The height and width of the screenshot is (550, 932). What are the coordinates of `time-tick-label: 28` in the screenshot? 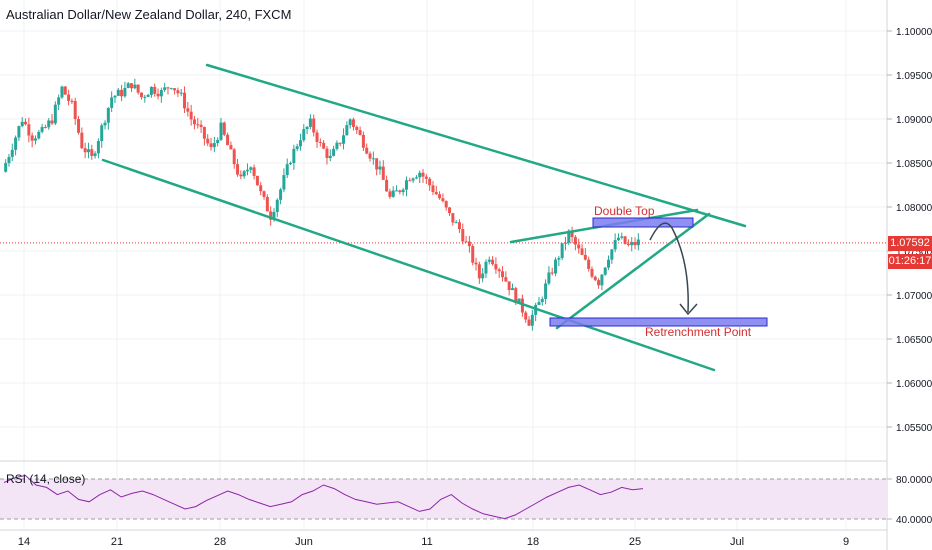 It's located at (220, 542).